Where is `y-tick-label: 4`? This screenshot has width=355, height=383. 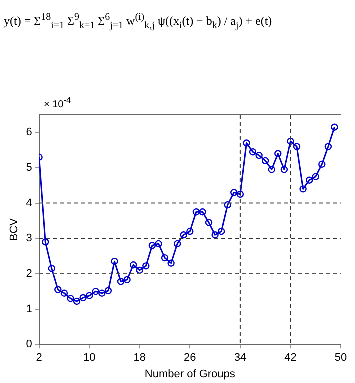 y-tick-label: 4 is located at coordinates (29, 203).